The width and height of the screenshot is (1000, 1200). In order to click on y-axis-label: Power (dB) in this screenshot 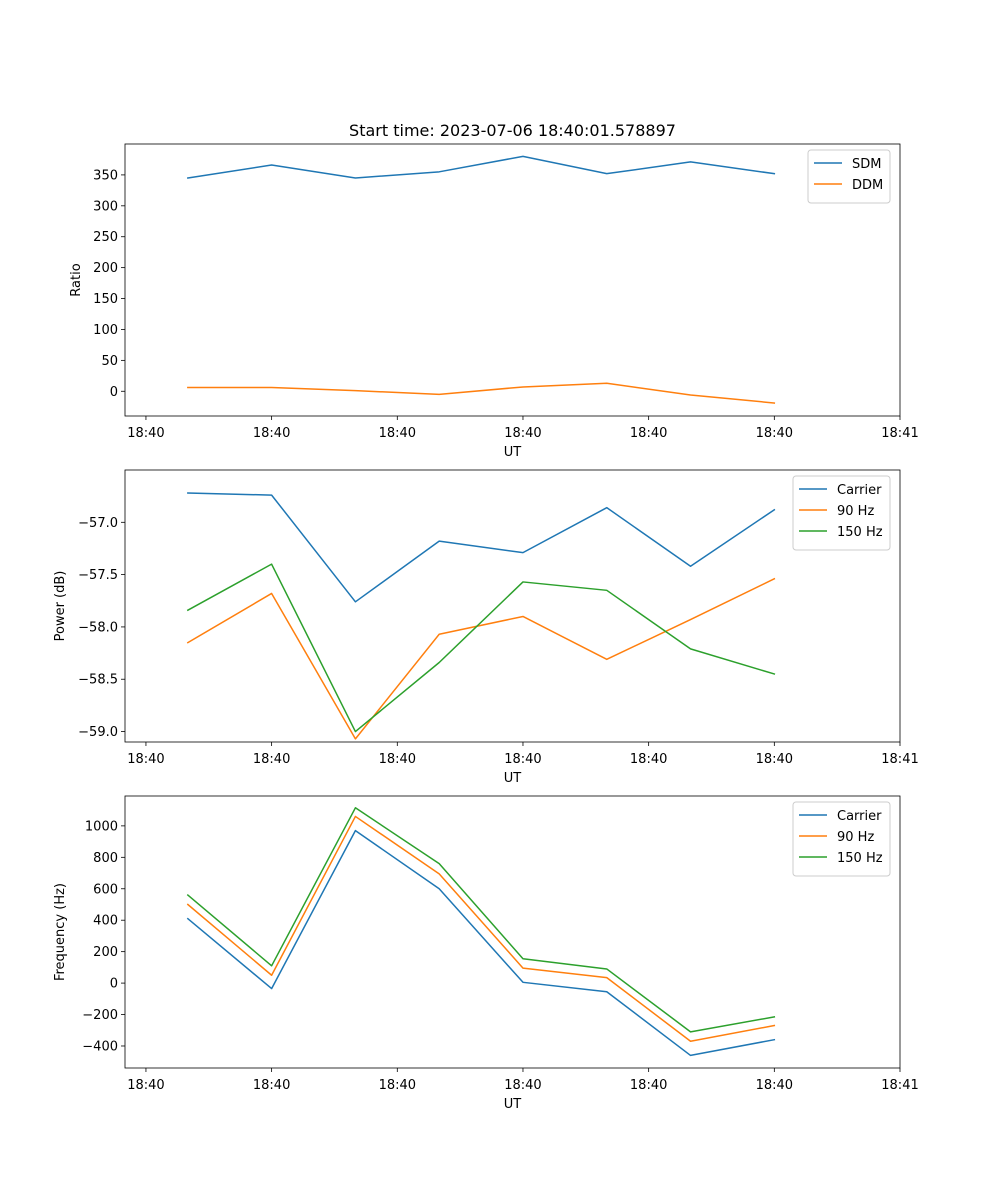, I will do `click(60, 606)`.